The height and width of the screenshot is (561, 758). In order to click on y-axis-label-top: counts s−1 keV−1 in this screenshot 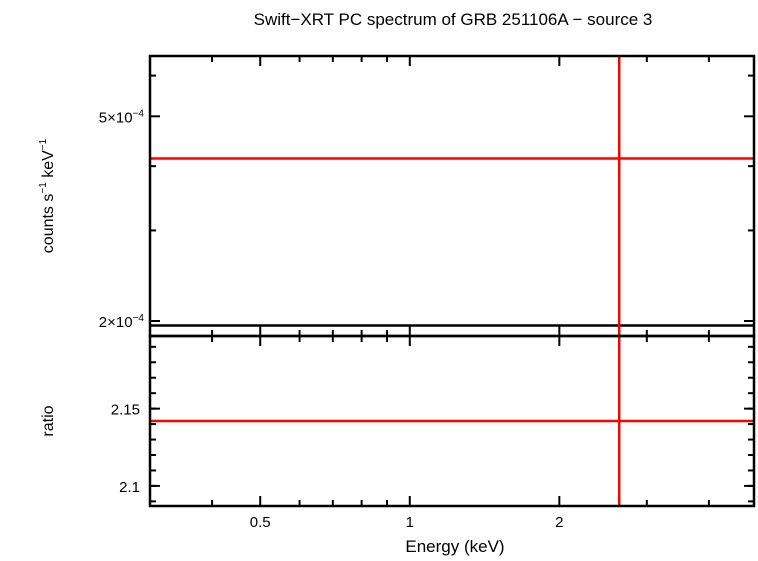, I will do `click(47, 195)`.